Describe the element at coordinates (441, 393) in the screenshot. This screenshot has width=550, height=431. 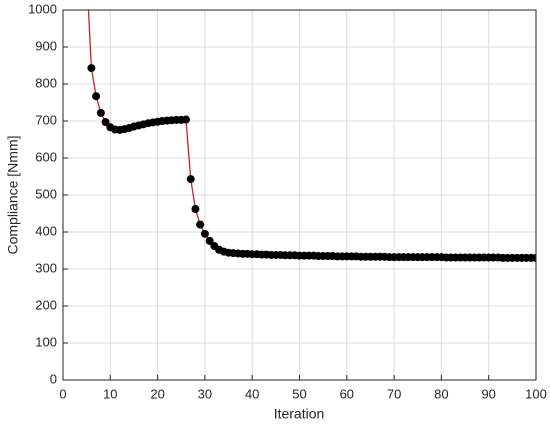
I see `x-tick-label: 80` at that location.